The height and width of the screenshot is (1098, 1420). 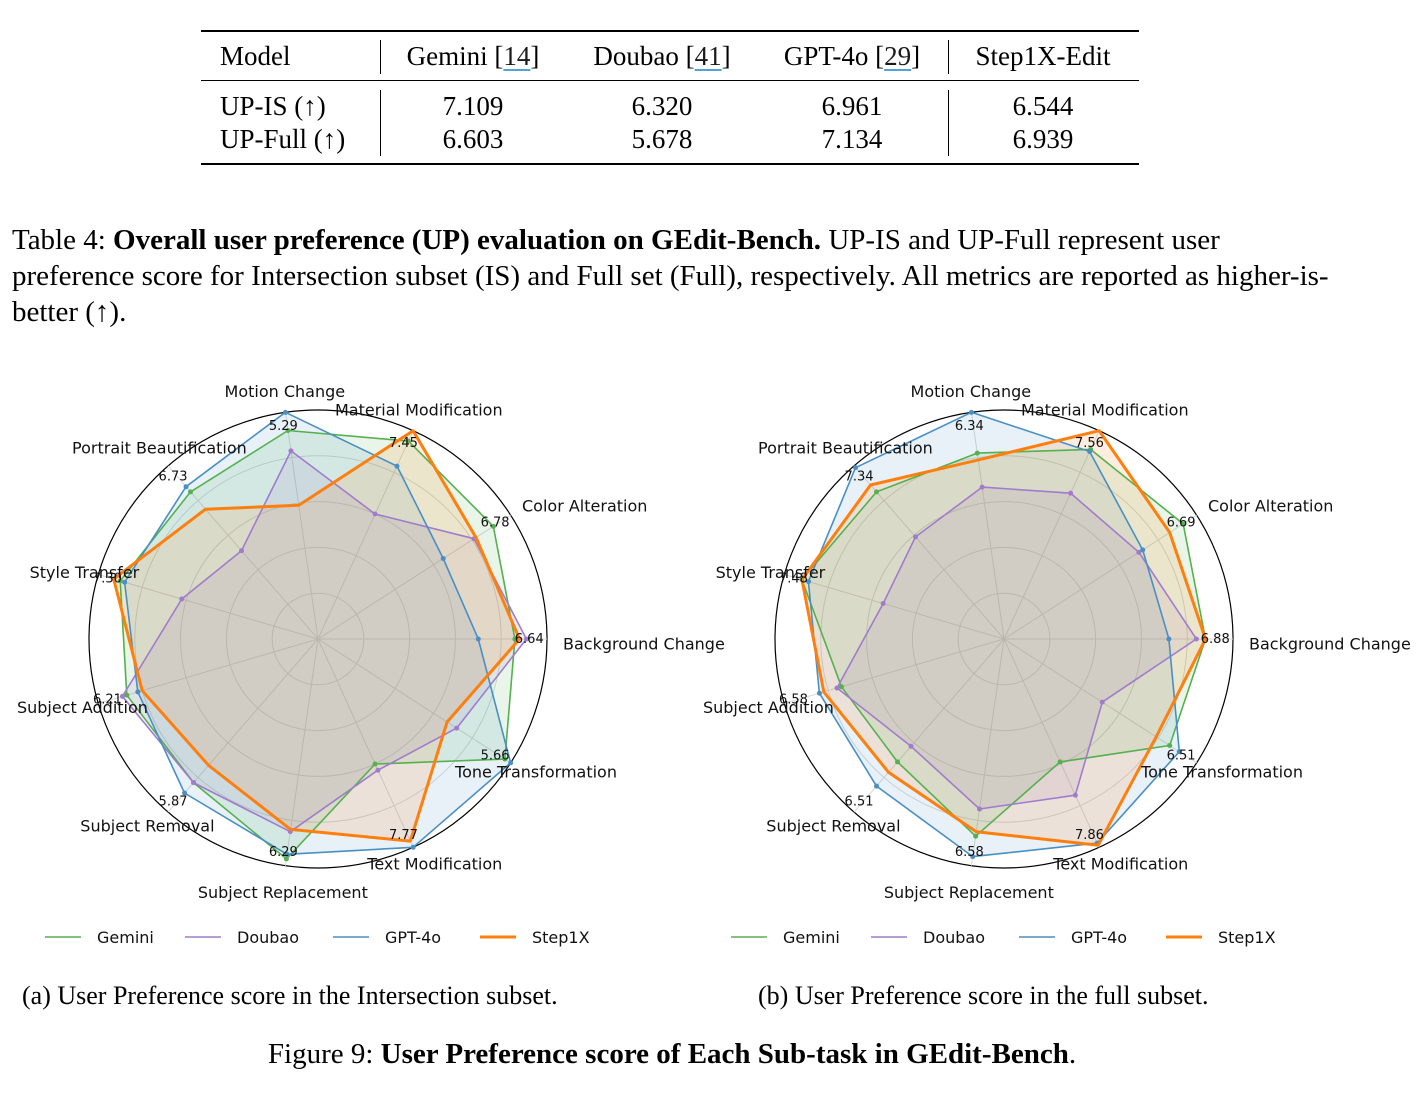 I want to click on max-value-label: 5.29, so click(x=283, y=426).